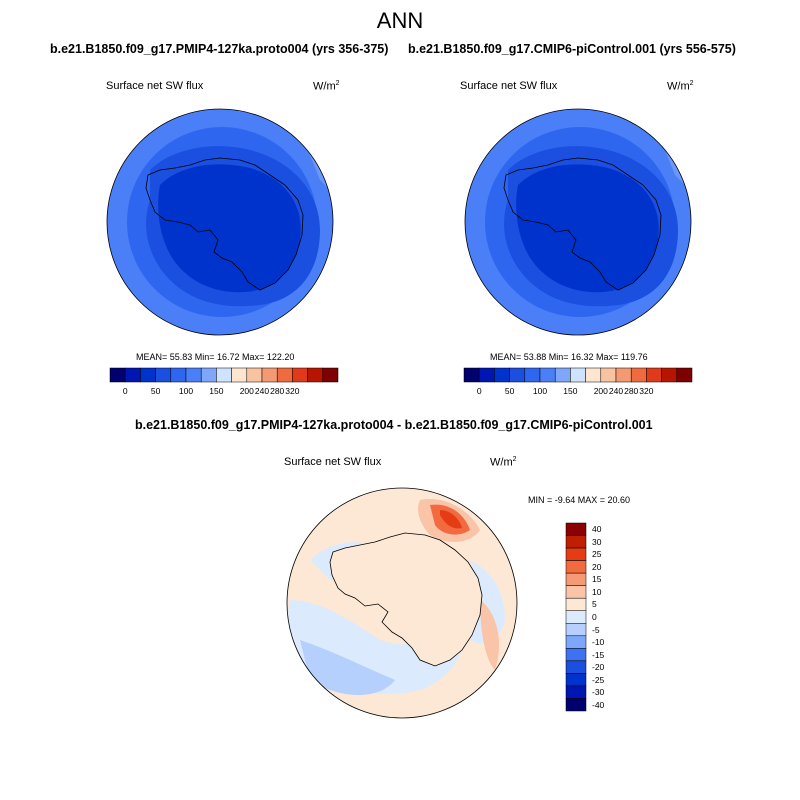  I want to click on panel3-stats: MIN = -9.64 MAX = 20.60, so click(579, 500).